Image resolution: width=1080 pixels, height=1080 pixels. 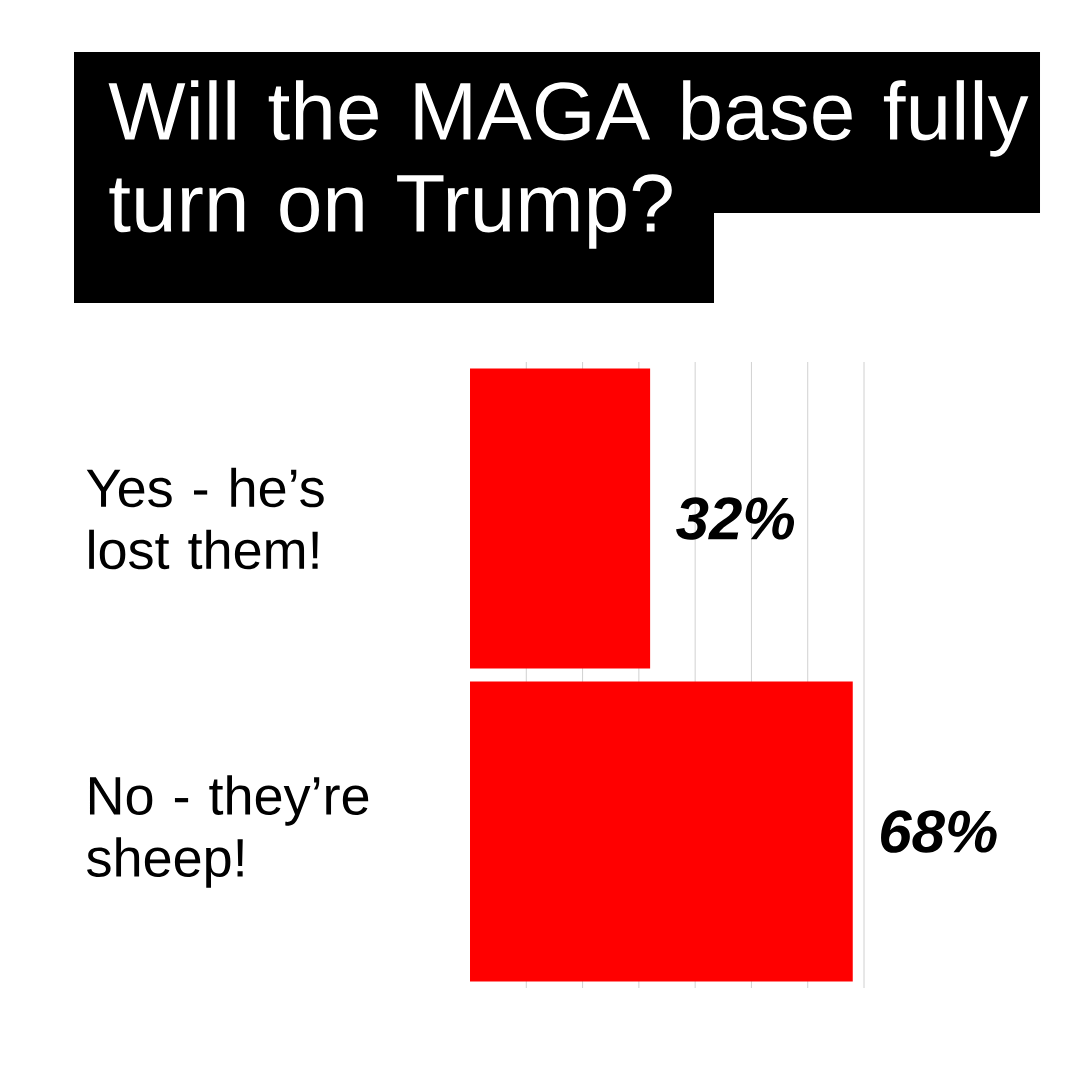 I want to click on data-label: 68%, so click(x=939, y=831).